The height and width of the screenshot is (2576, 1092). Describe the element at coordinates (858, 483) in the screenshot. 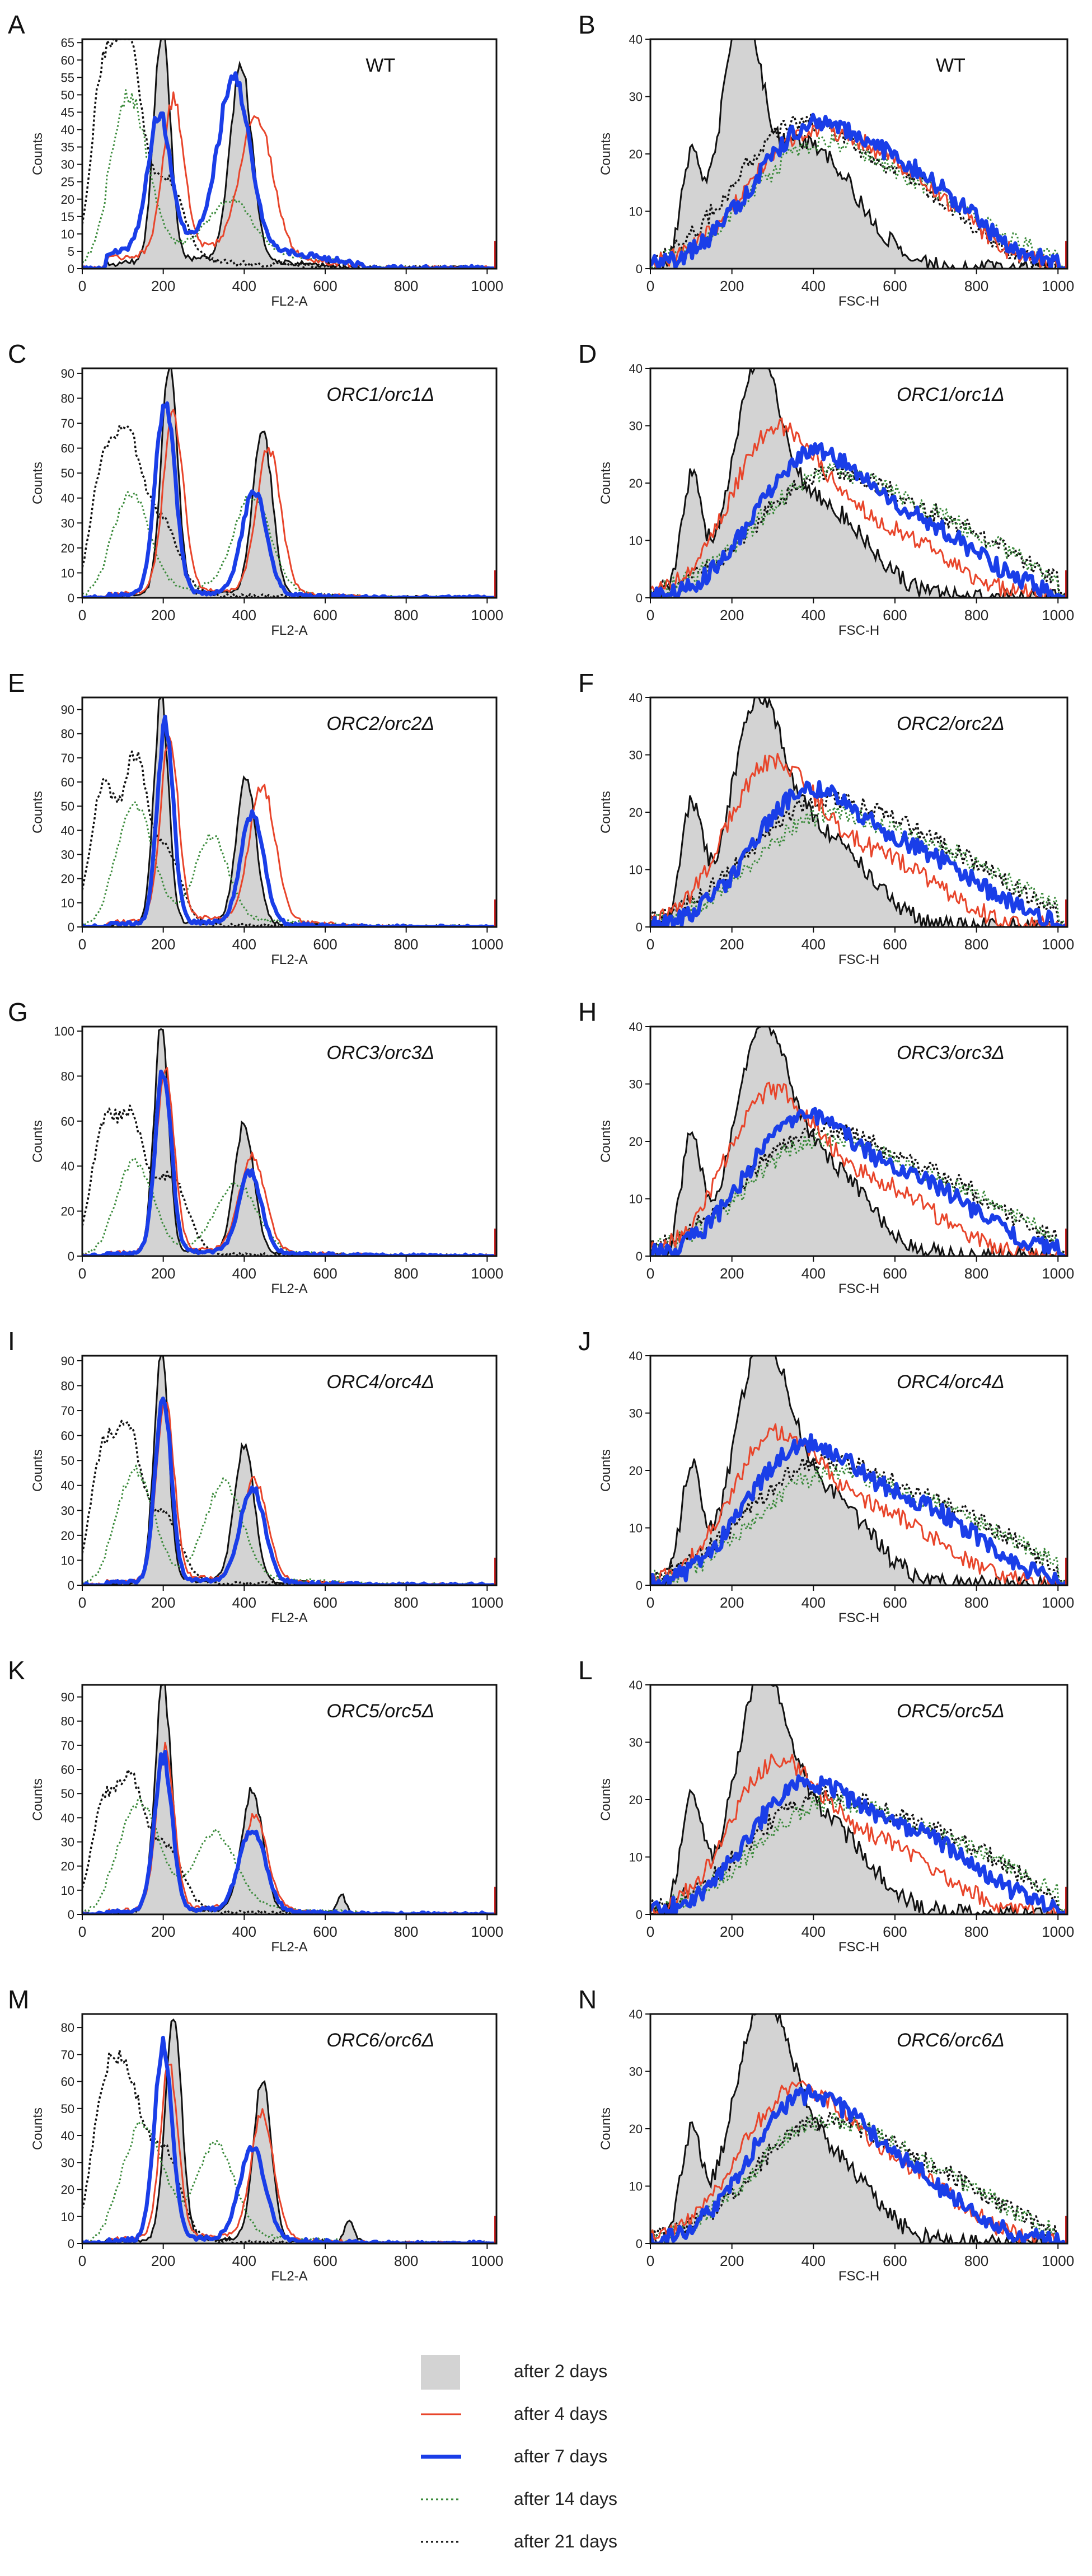

I see `series-group` at that location.